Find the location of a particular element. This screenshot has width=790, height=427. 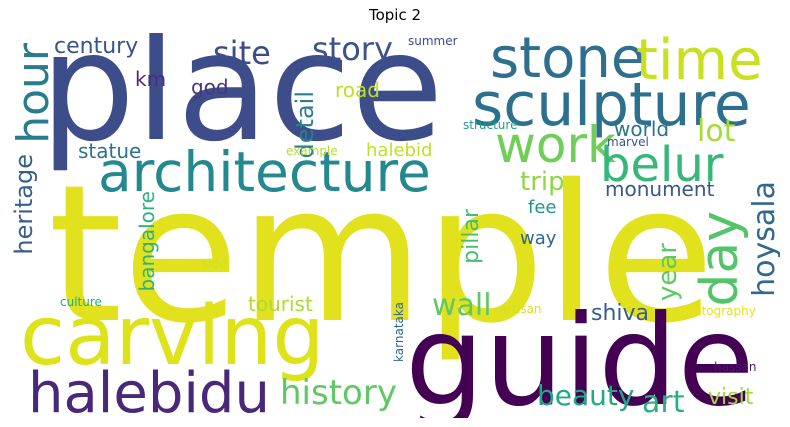

figure-title: Topic 2 is located at coordinates (395, 15).